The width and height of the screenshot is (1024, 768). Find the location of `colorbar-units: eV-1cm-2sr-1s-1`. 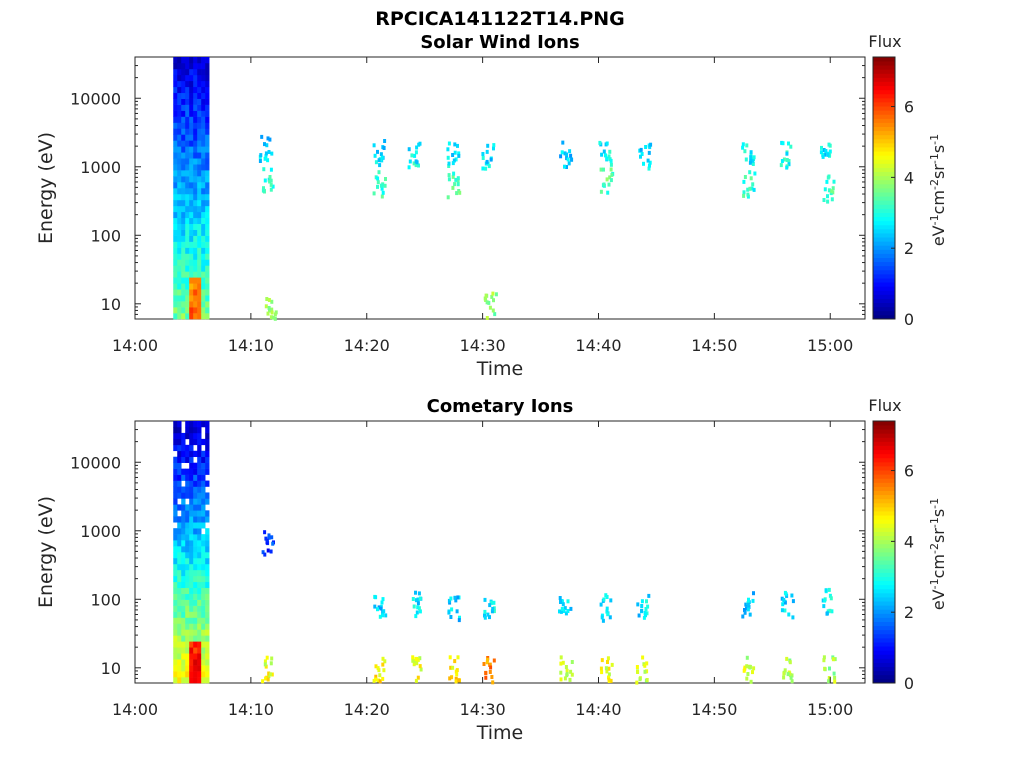

colorbar-units: eV-1cm-2sr-1s-1 is located at coordinates (938, 554).